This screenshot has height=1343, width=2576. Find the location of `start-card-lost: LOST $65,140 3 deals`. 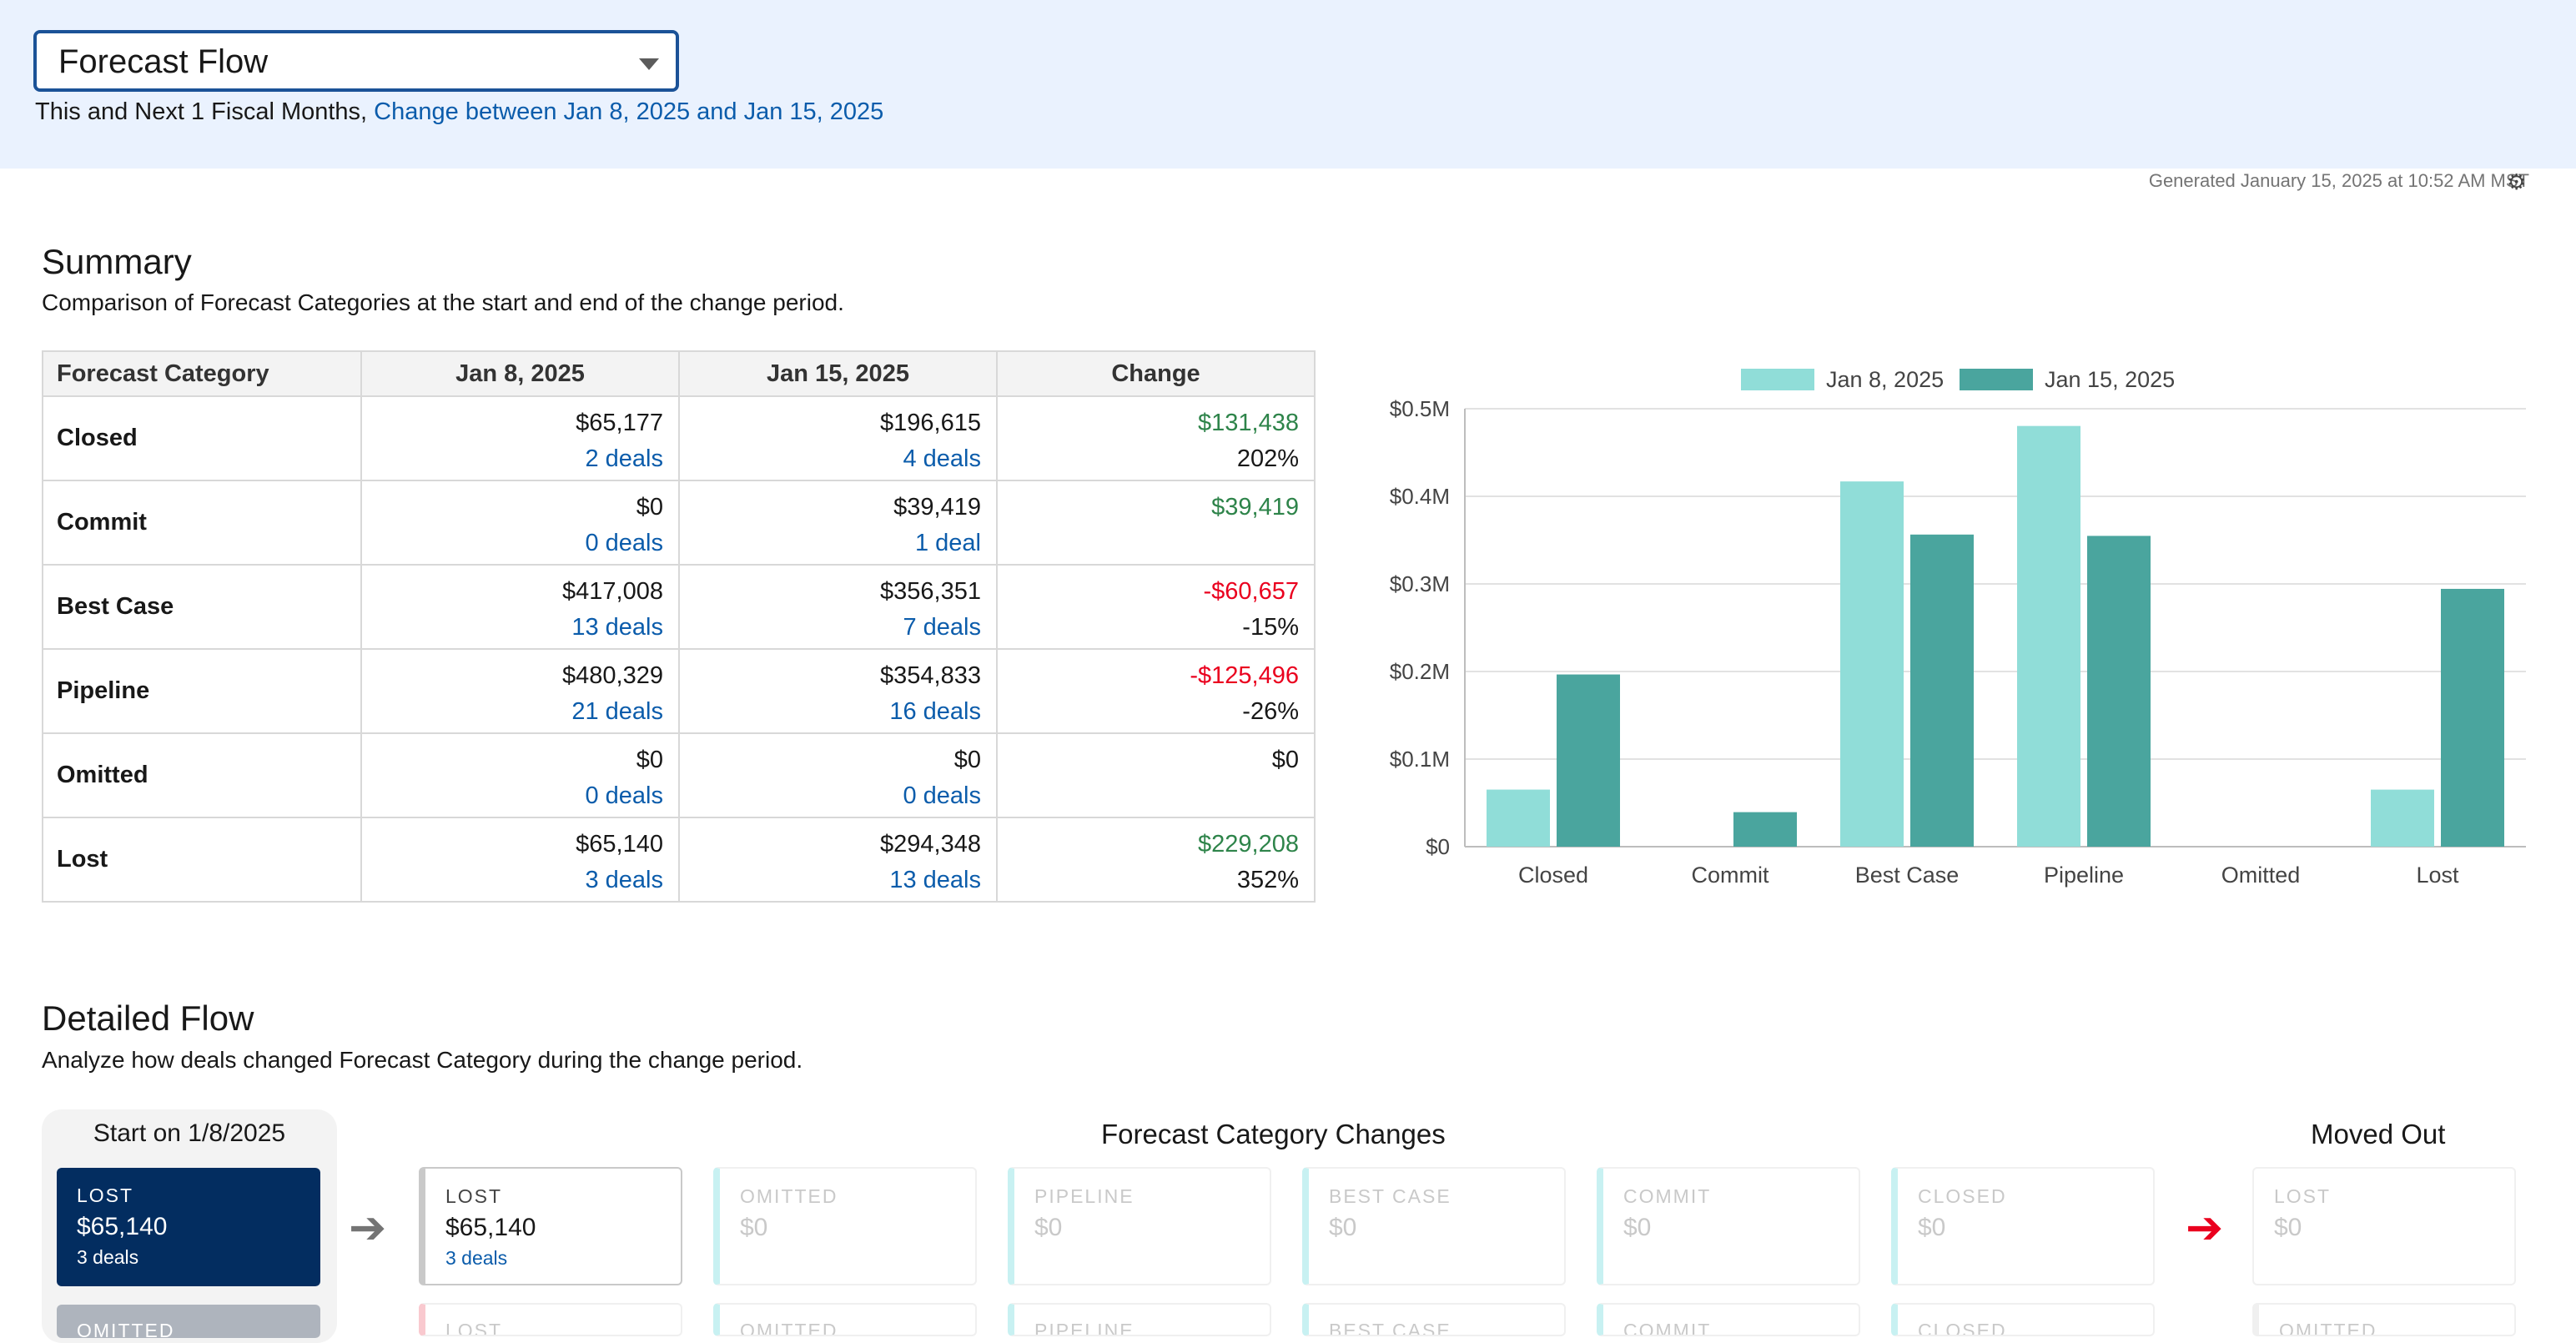

start-card-lost: LOST $65,140 3 deals is located at coordinates (188, 1227).